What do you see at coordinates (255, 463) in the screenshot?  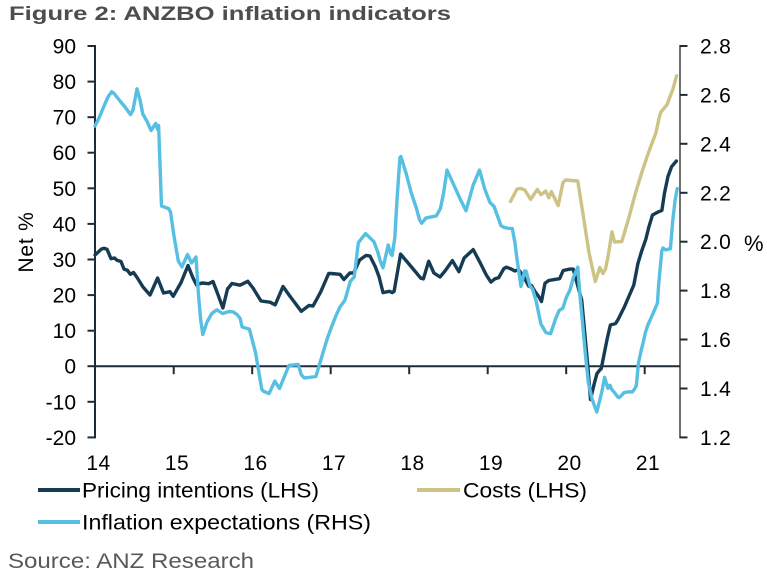 I see `svg-text: 16` at bounding box center [255, 463].